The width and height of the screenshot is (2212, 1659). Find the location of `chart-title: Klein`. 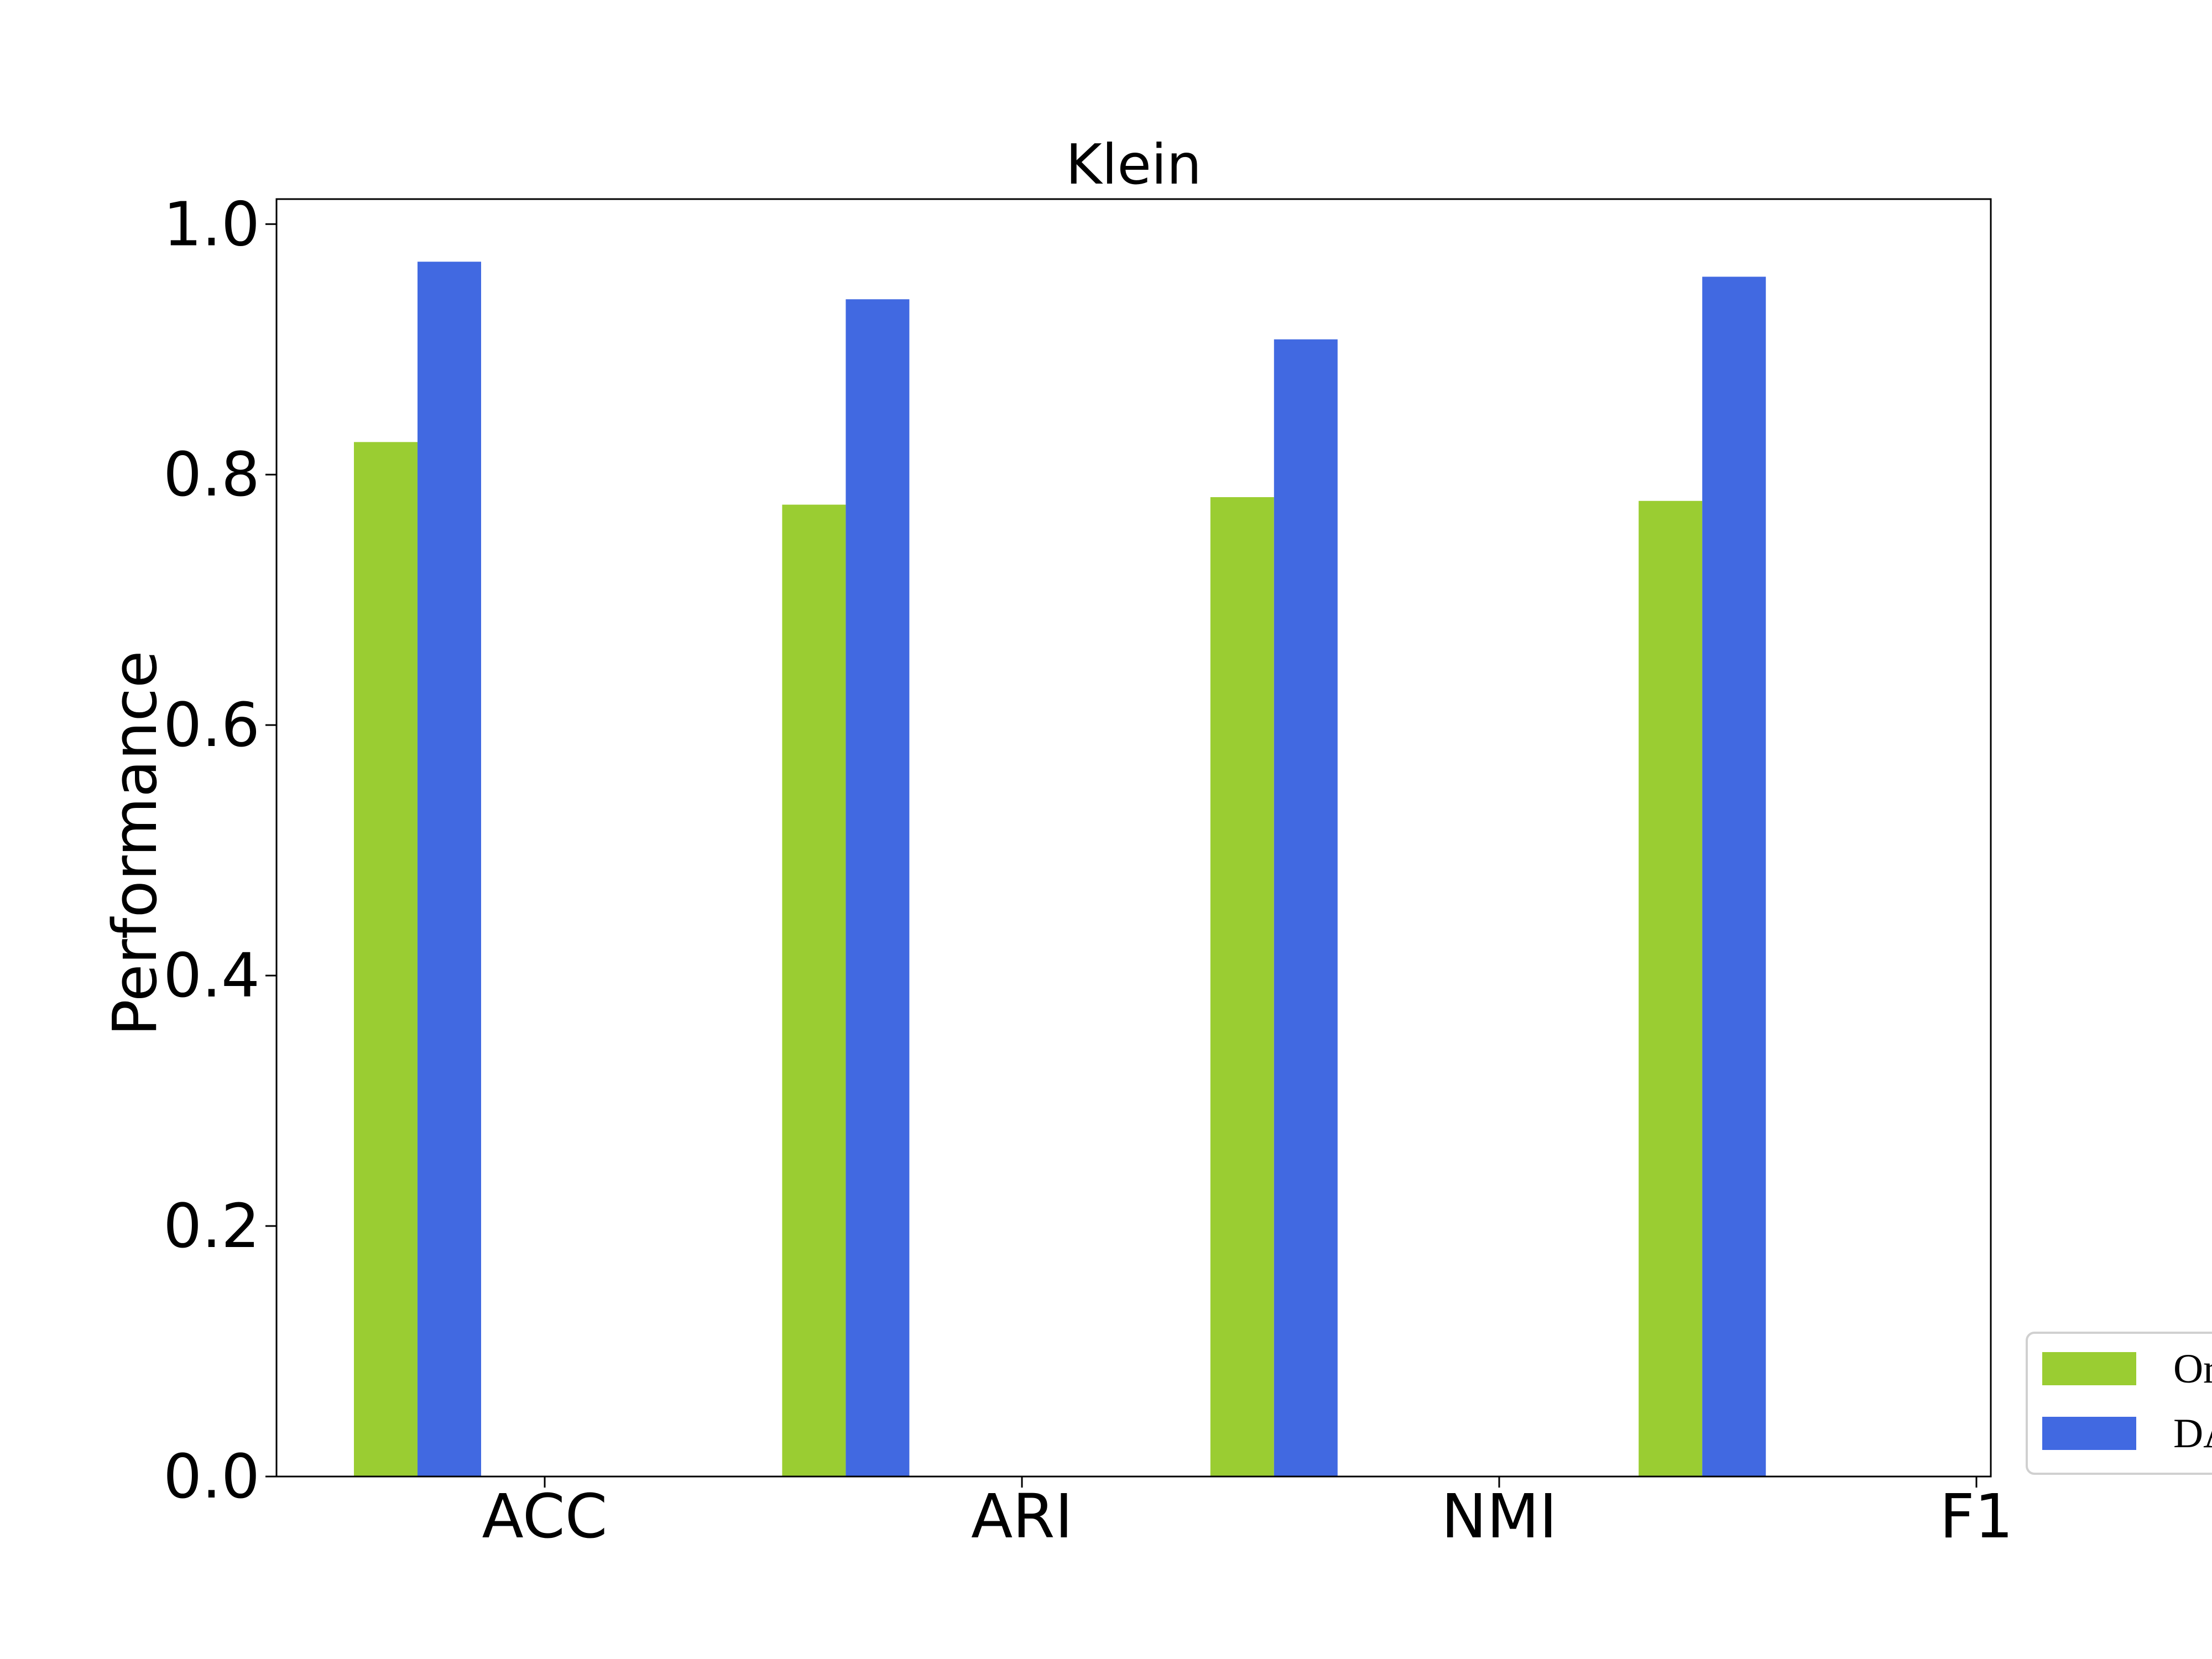

chart-title: Klein is located at coordinates (1134, 165).